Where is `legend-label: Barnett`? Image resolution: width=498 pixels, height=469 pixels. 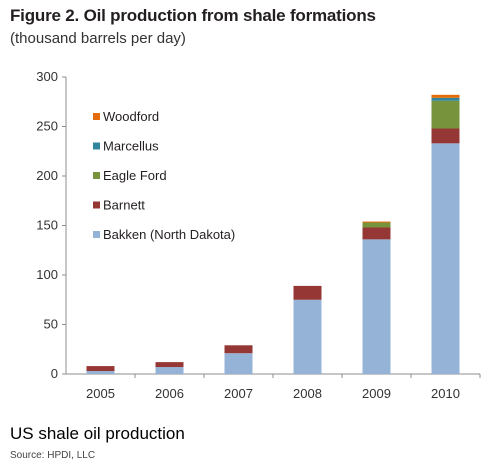 legend-label: Barnett is located at coordinates (124, 205).